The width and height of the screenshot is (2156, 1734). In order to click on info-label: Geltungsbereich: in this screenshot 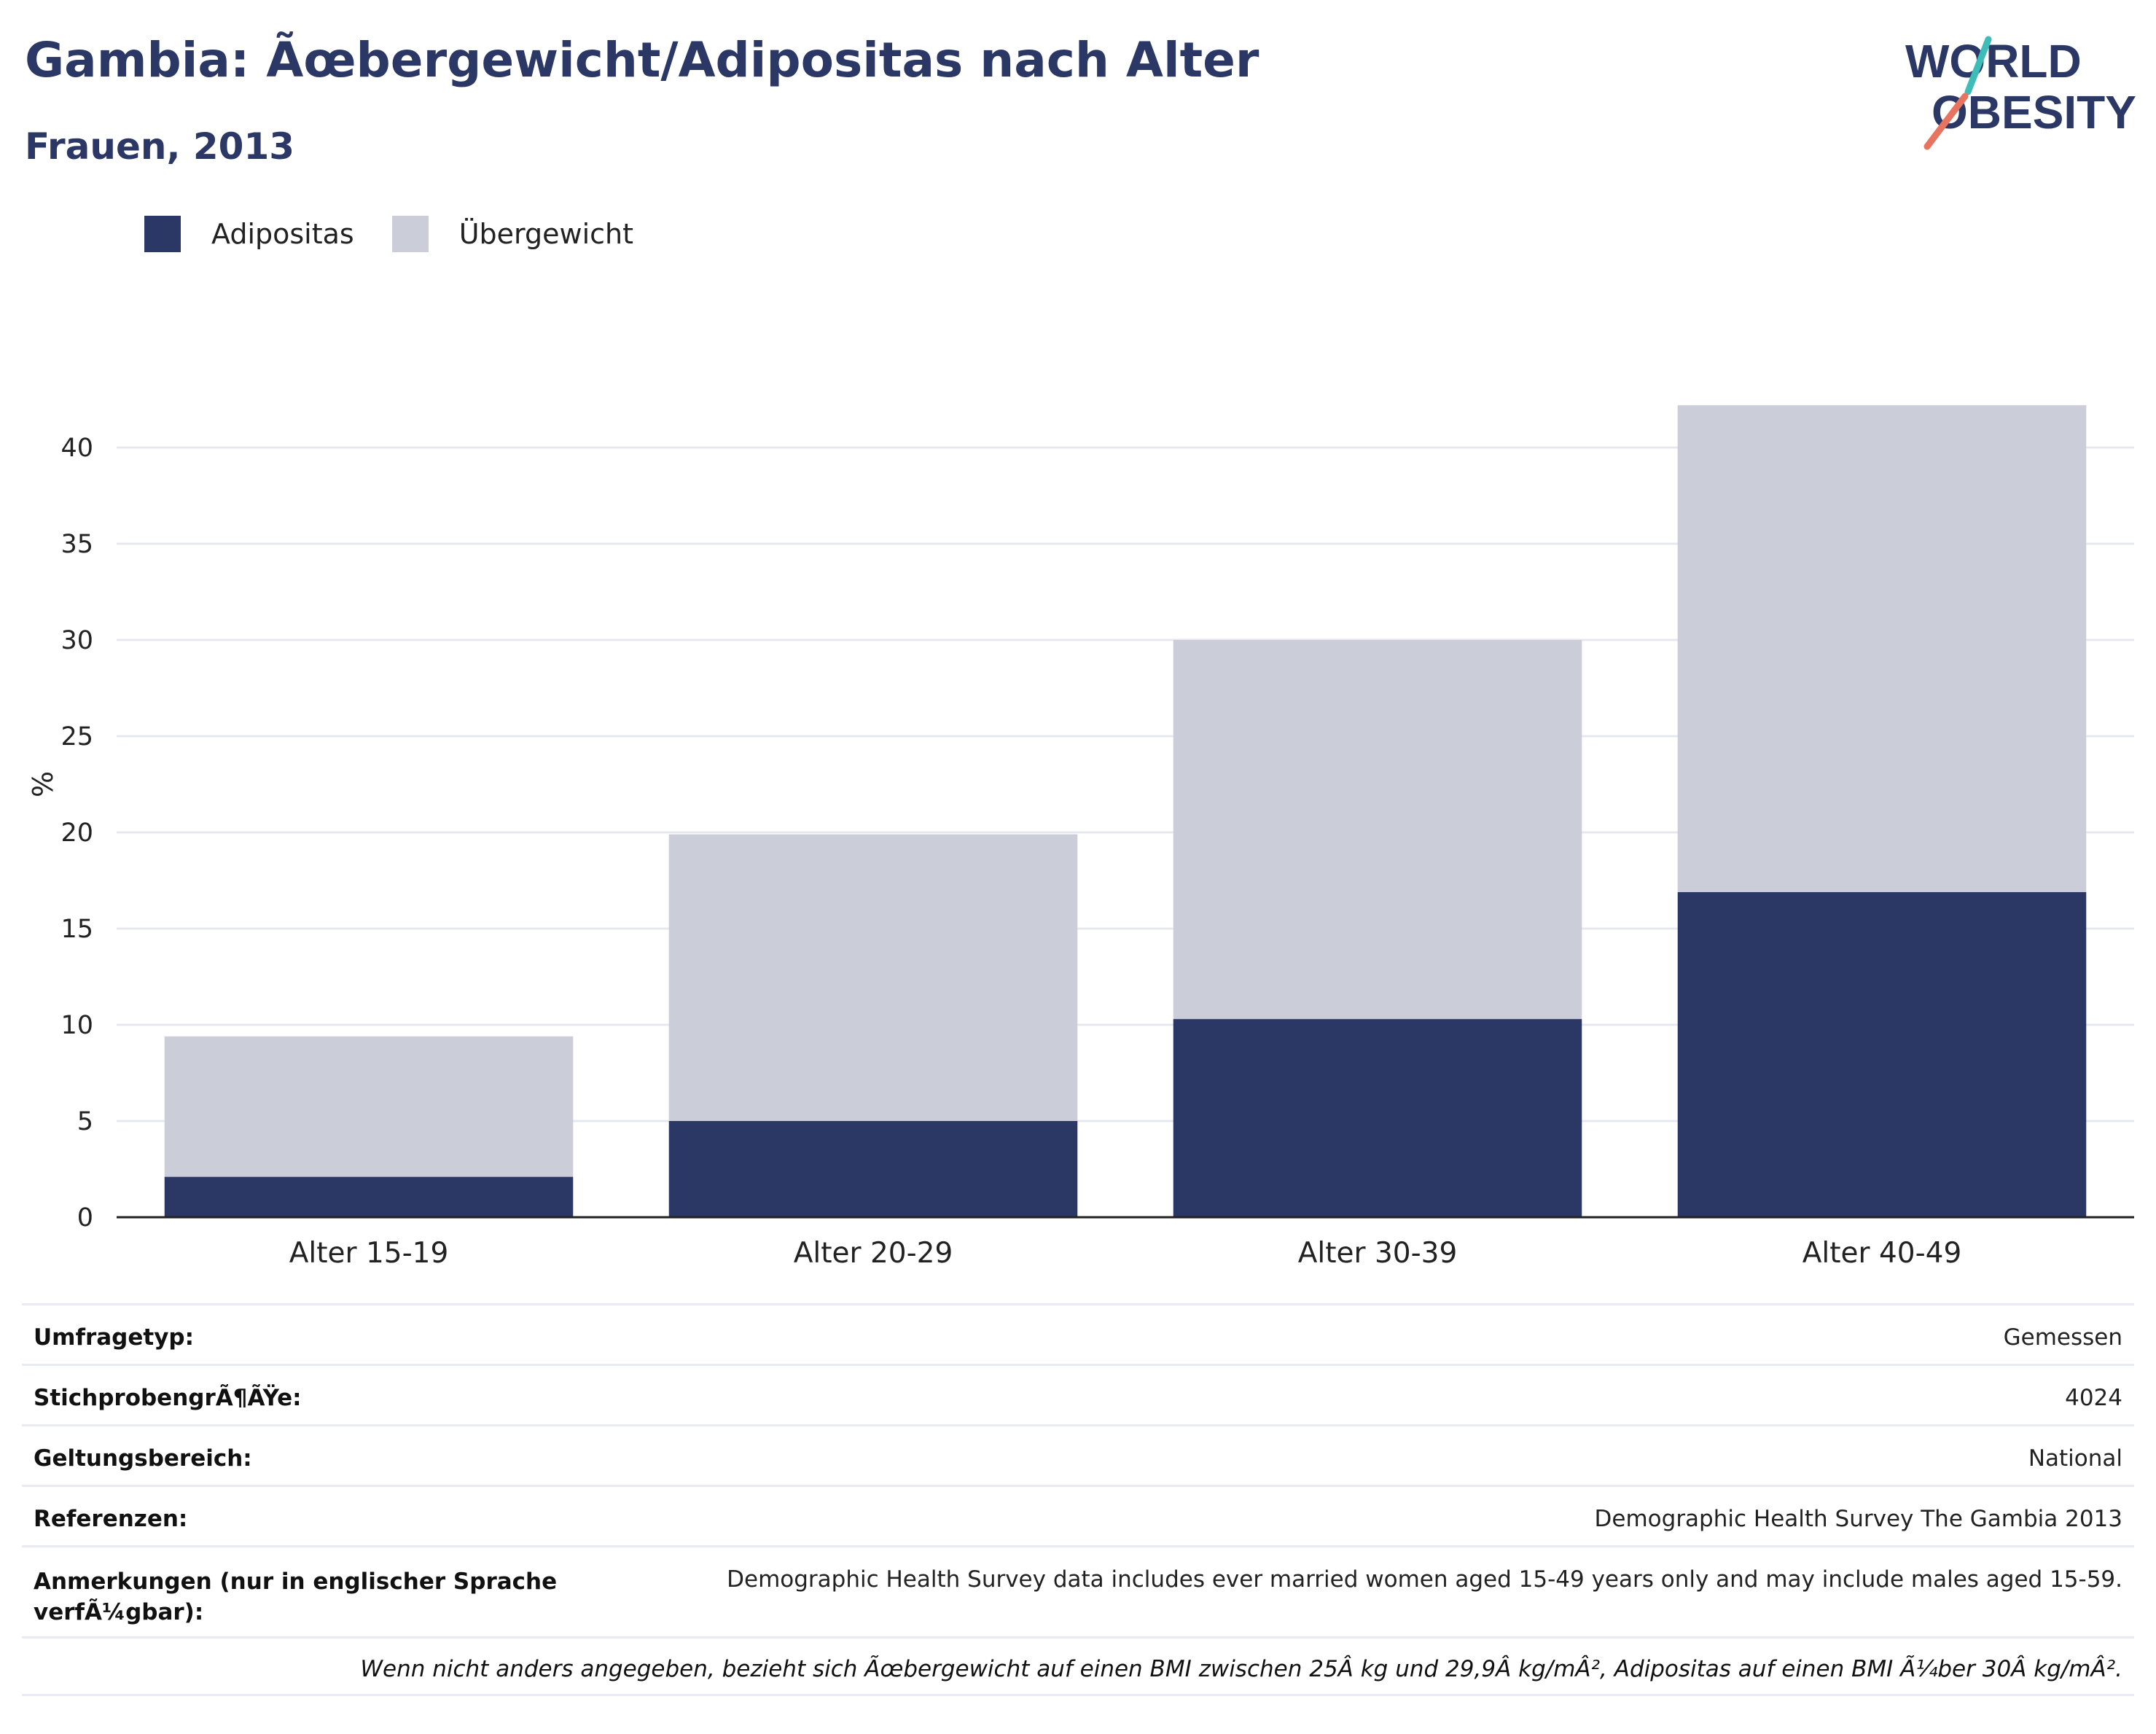, I will do `click(143, 1459)`.